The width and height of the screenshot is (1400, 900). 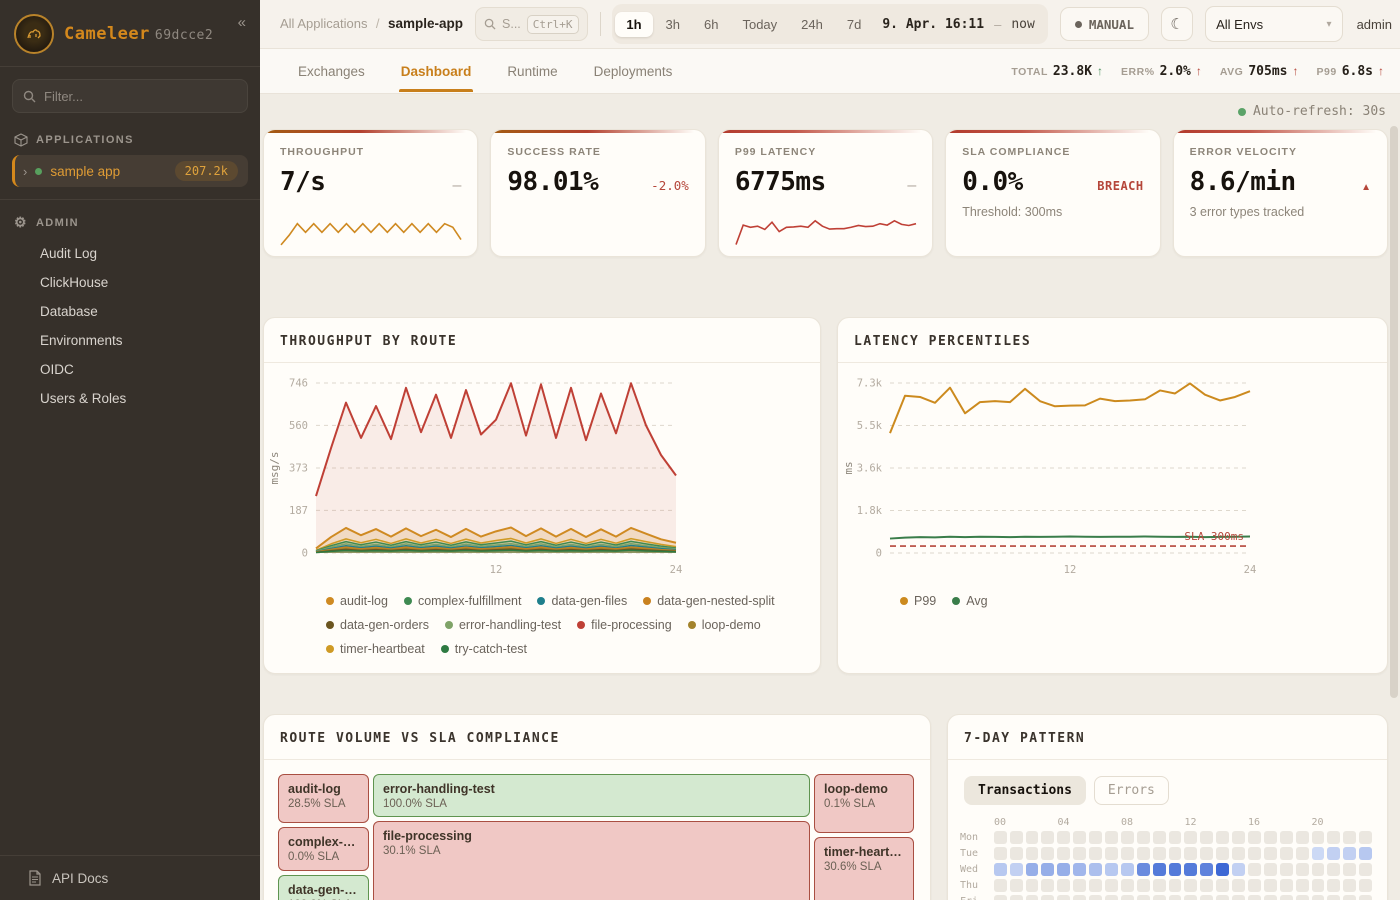 I want to click on sidebar-item-oidc: OIDC, so click(x=57, y=369).